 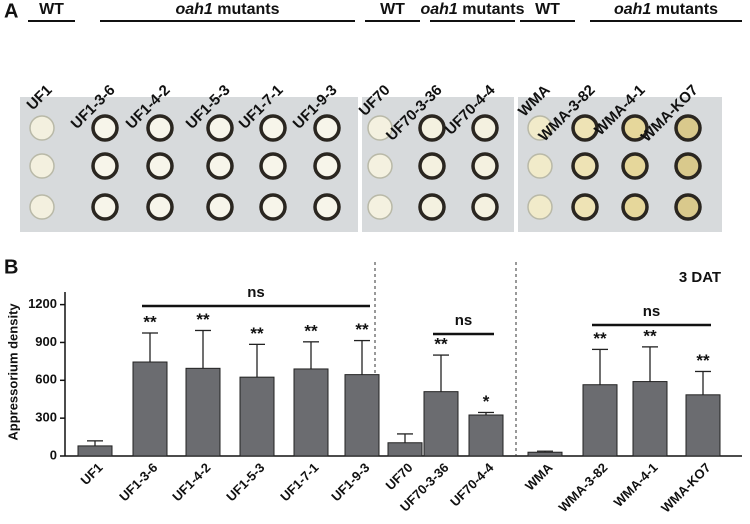 What do you see at coordinates (299, 482) in the screenshot?
I see `x-tick-label: UF1-7-1` at bounding box center [299, 482].